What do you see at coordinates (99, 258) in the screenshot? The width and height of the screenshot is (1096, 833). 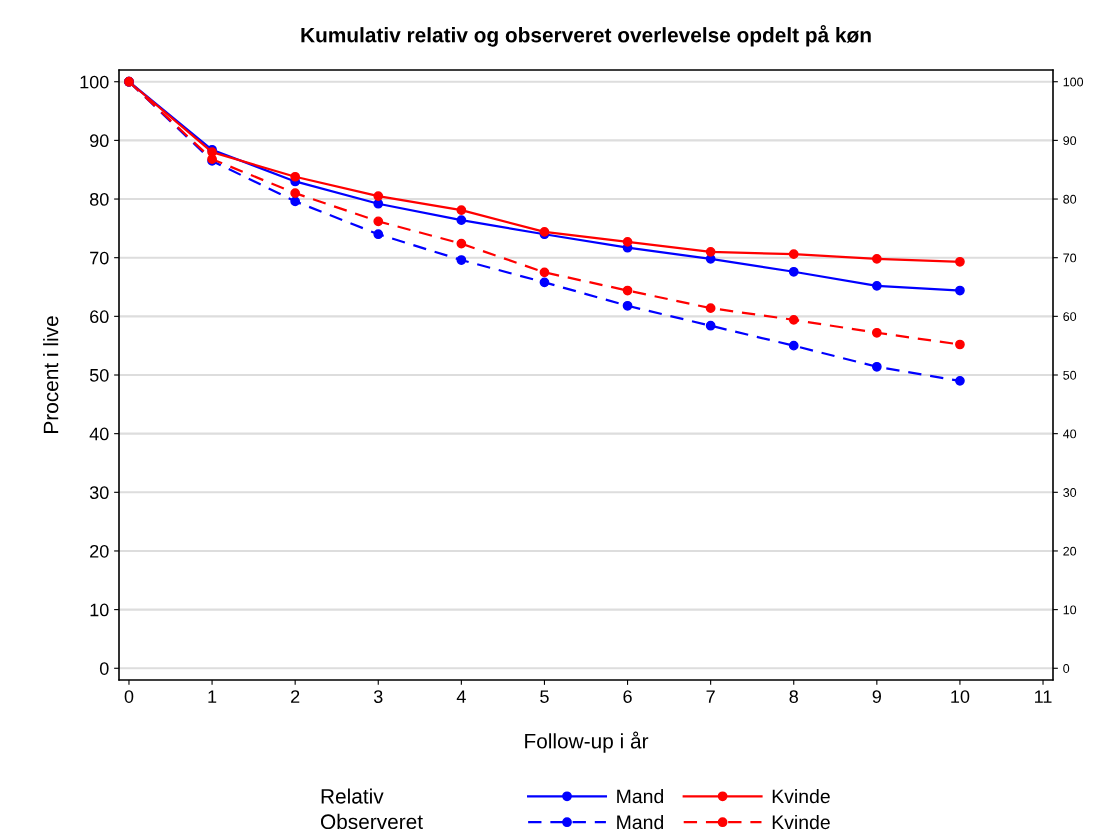 I see `y-tick-label: 70` at bounding box center [99, 258].